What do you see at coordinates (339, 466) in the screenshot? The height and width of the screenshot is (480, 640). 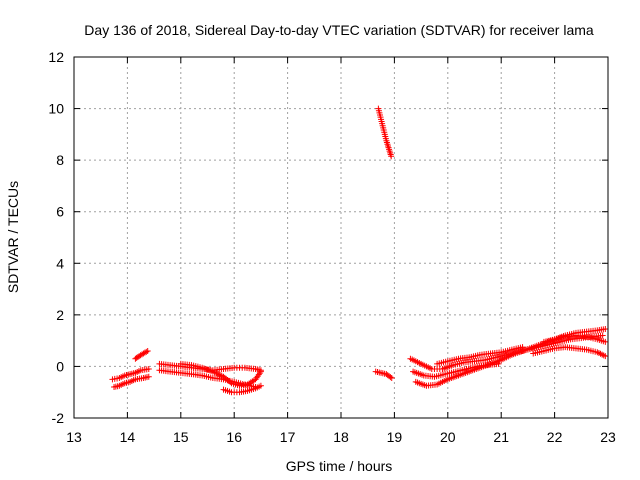 I see `x-axis-label: GPS time / hours` at bounding box center [339, 466].